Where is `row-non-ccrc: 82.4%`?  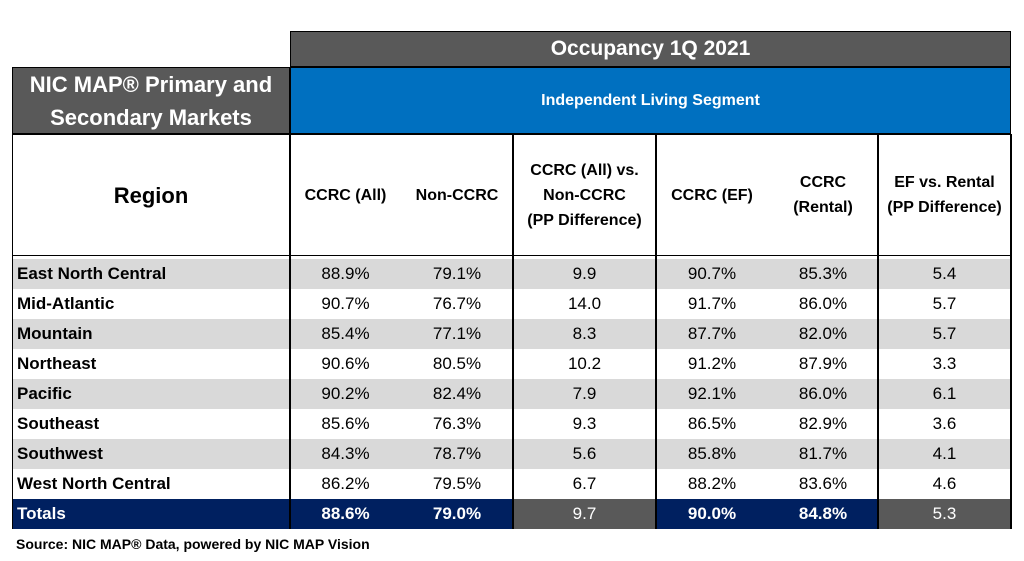 row-non-ccrc: 82.4% is located at coordinates (457, 393).